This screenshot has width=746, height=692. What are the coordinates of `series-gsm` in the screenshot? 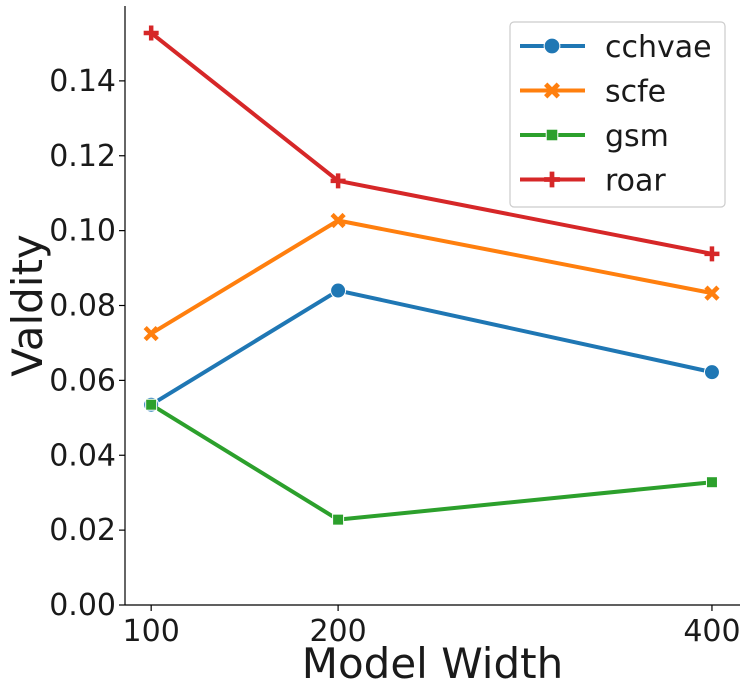 It's located at (431, 462).